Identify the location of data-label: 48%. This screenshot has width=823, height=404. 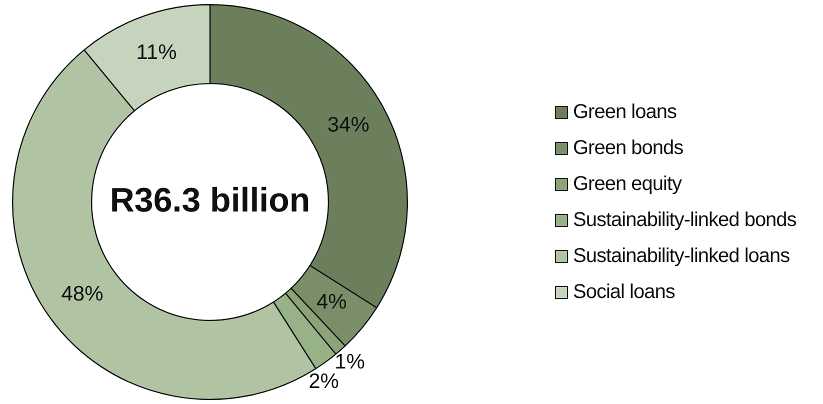
(82, 294).